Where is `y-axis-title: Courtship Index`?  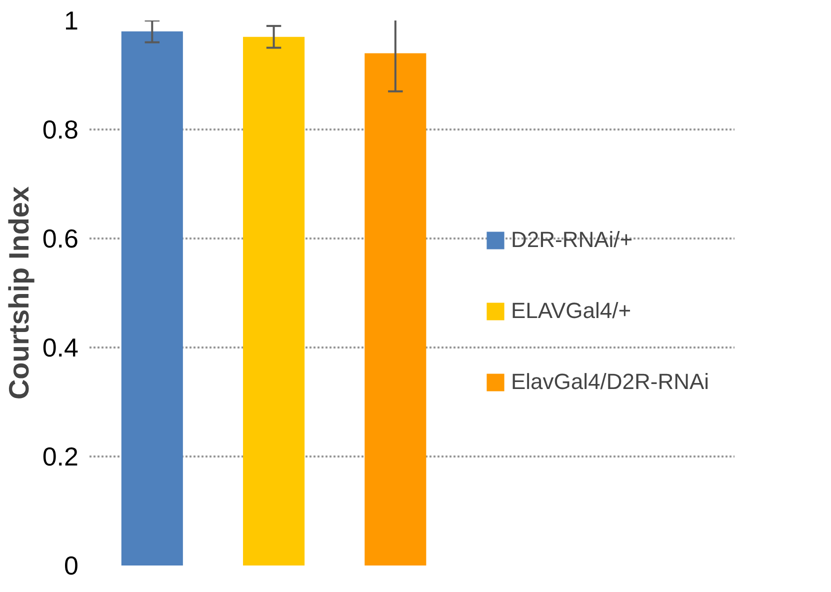
y-axis-title: Courtship Index is located at coordinates (18, 293).